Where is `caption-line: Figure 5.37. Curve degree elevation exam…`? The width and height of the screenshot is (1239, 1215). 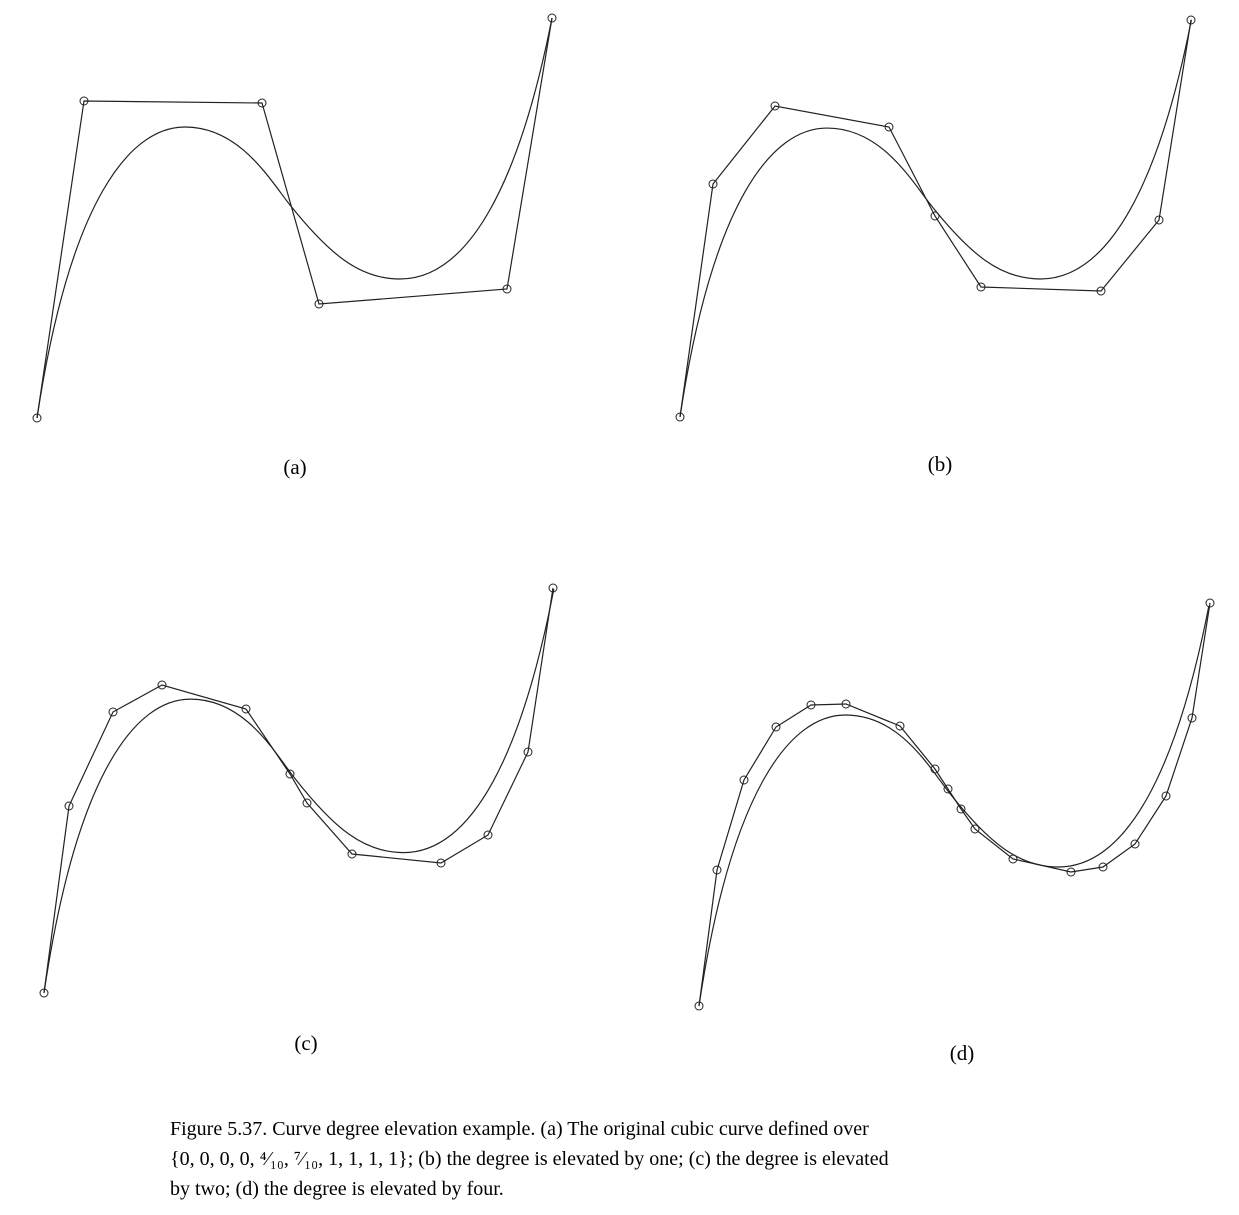 caption-line: Figure 5.37. Curve degree elevation exam… is located at coordinates (519, 1129).